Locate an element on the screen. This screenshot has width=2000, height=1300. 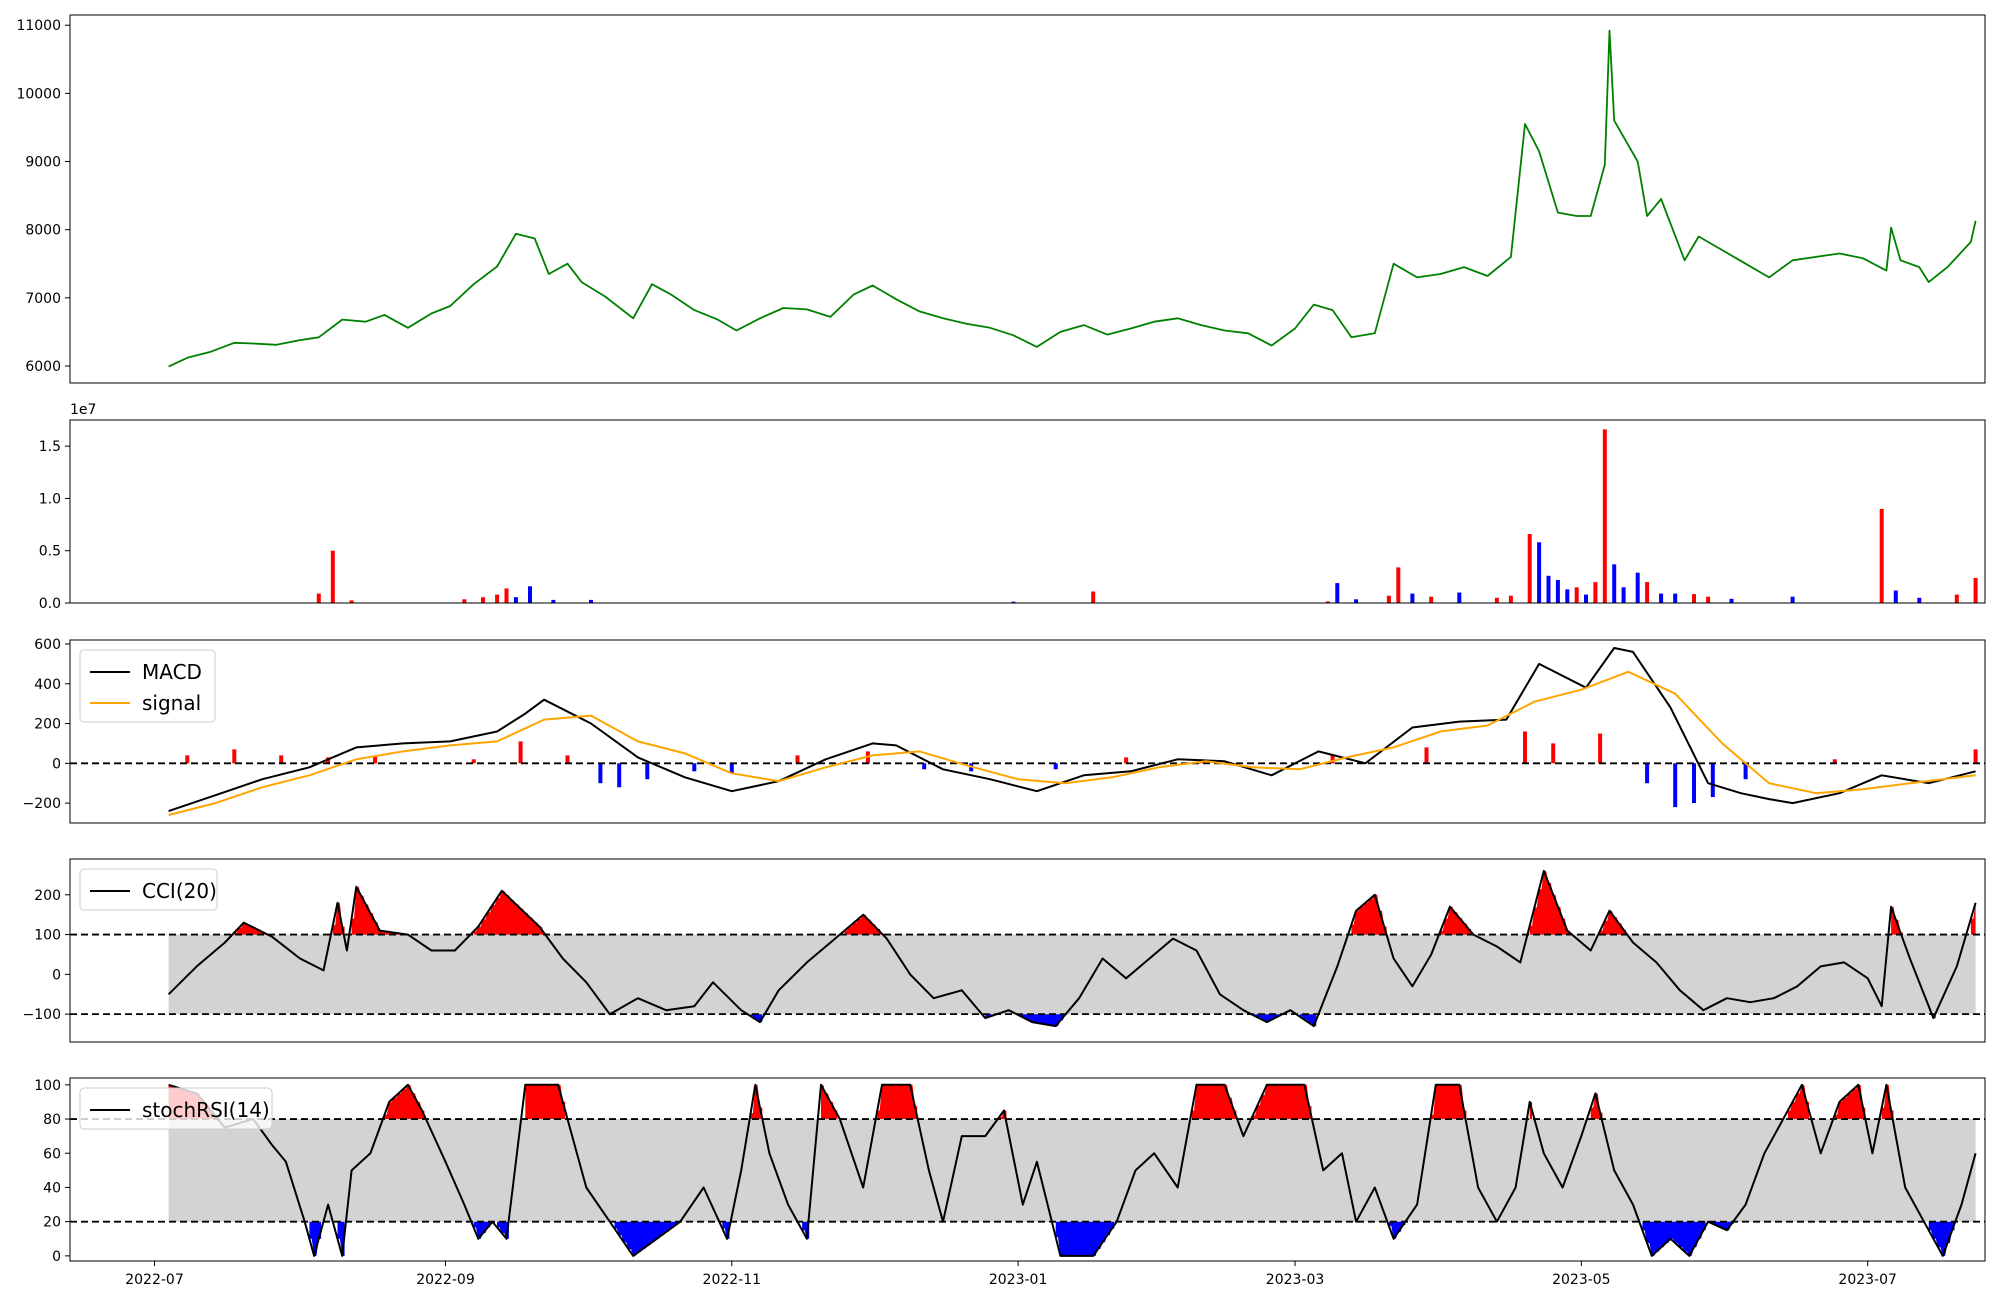
legend-label: stochRSI(14) is located at coordinates (206, 1110).